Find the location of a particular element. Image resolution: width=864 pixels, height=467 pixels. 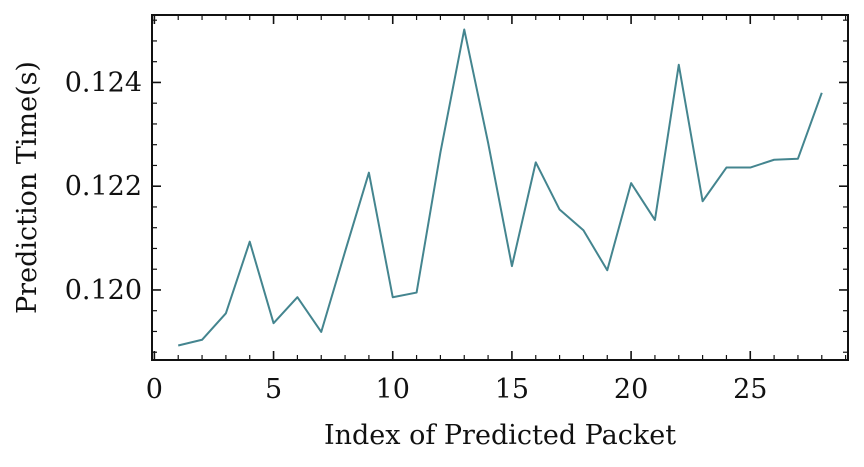

x-tick-label: 5 is located at coordinates (273, 389).